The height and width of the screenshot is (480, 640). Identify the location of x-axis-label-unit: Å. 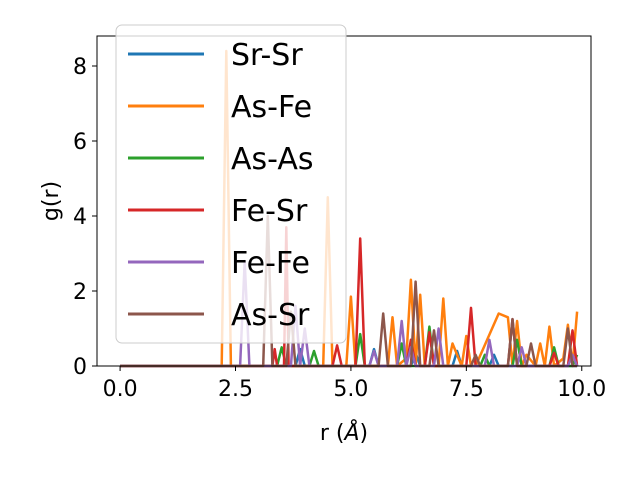
(350, 432).